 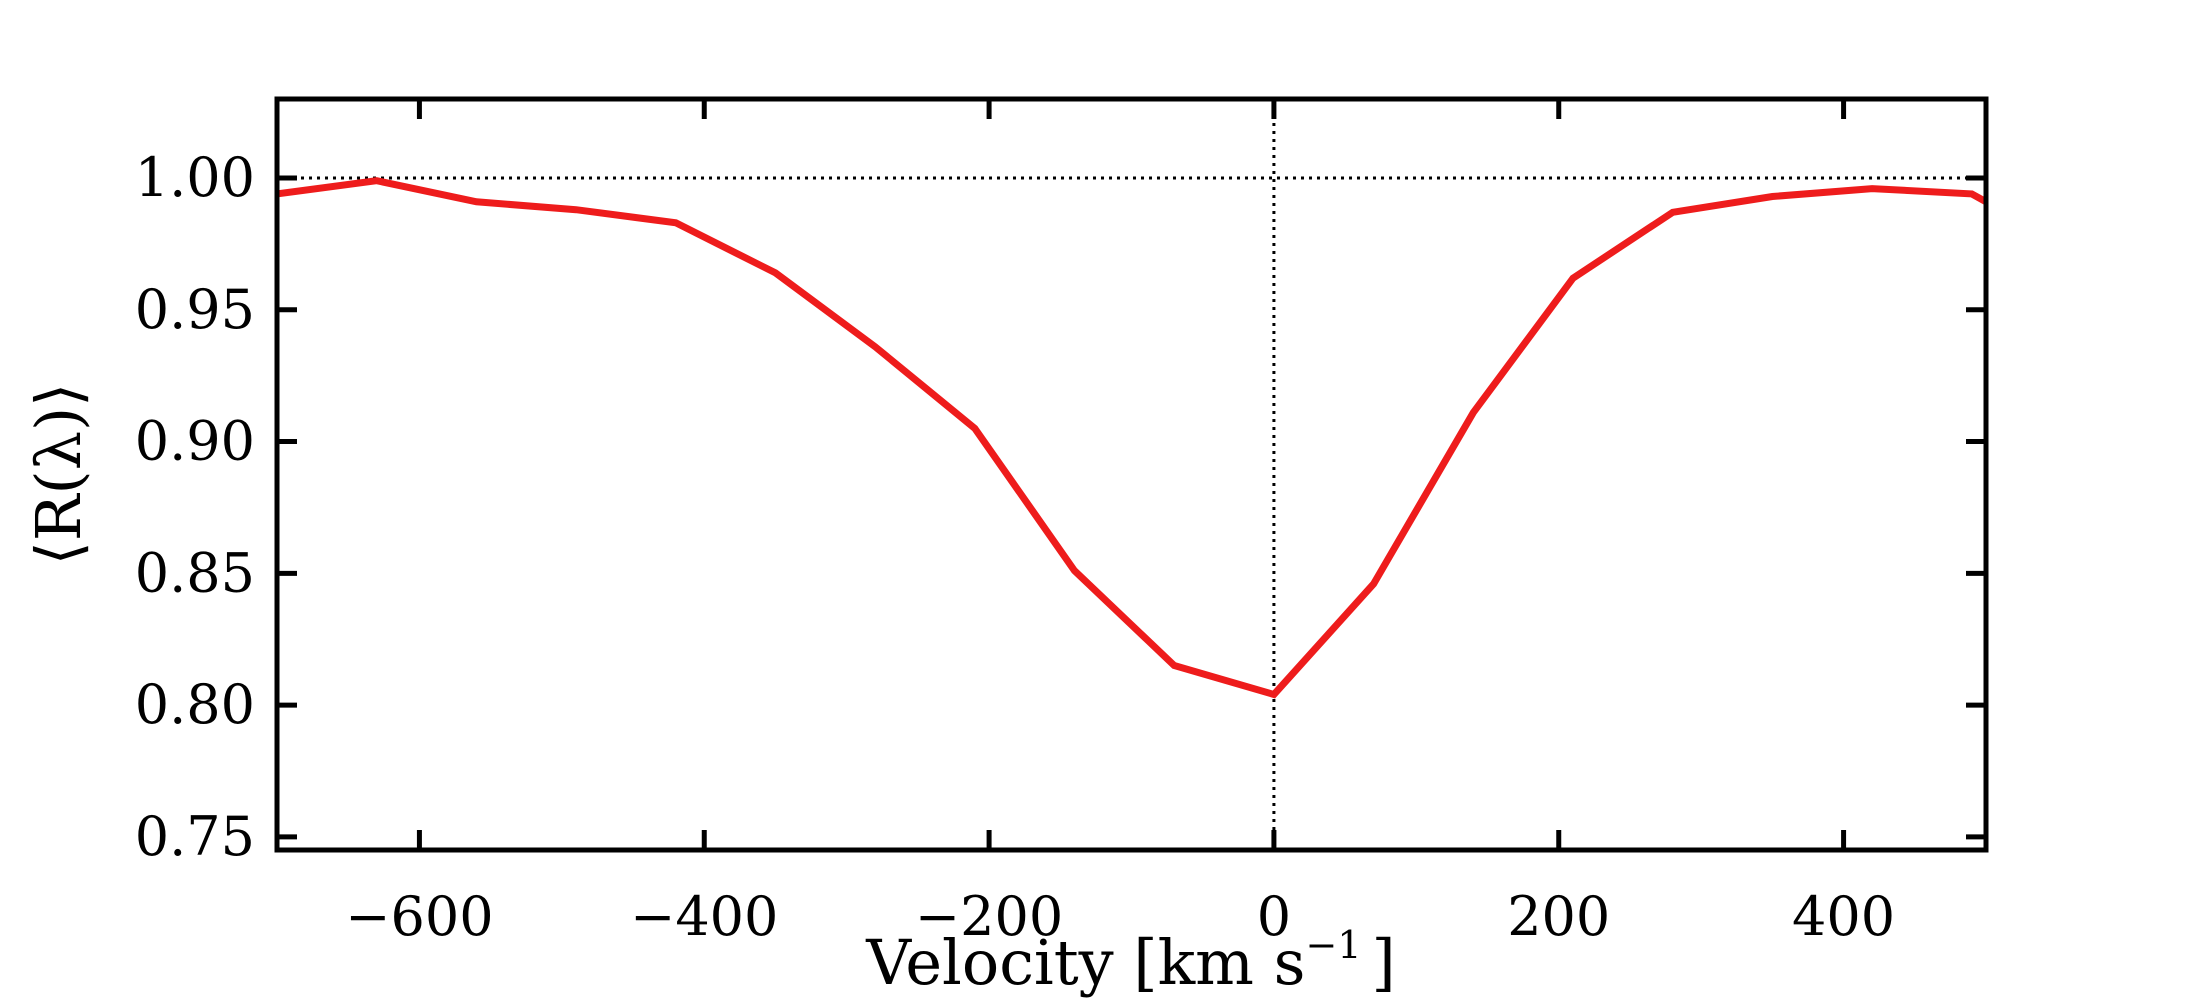 What do you see at coordinates (1130, 961) in the screenshot?
I see `x-axis-label: Velocity [km s−1]` at bounding box center [1130, 961].